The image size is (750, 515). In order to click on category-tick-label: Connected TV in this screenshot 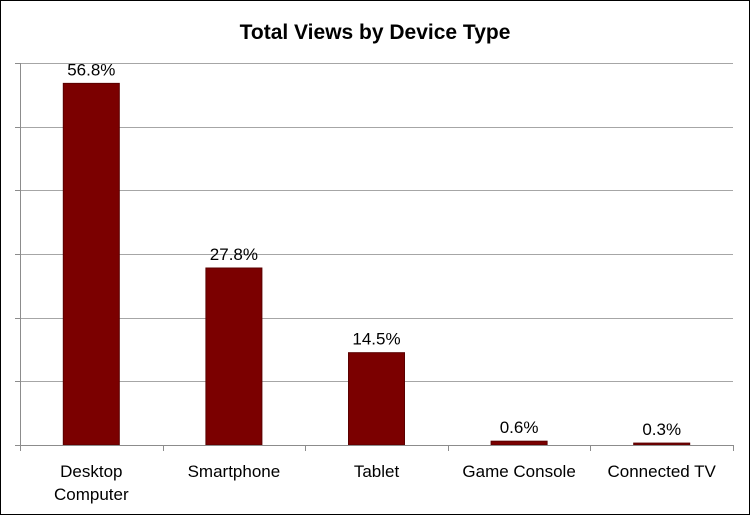, I will do `click(662, 471)`.